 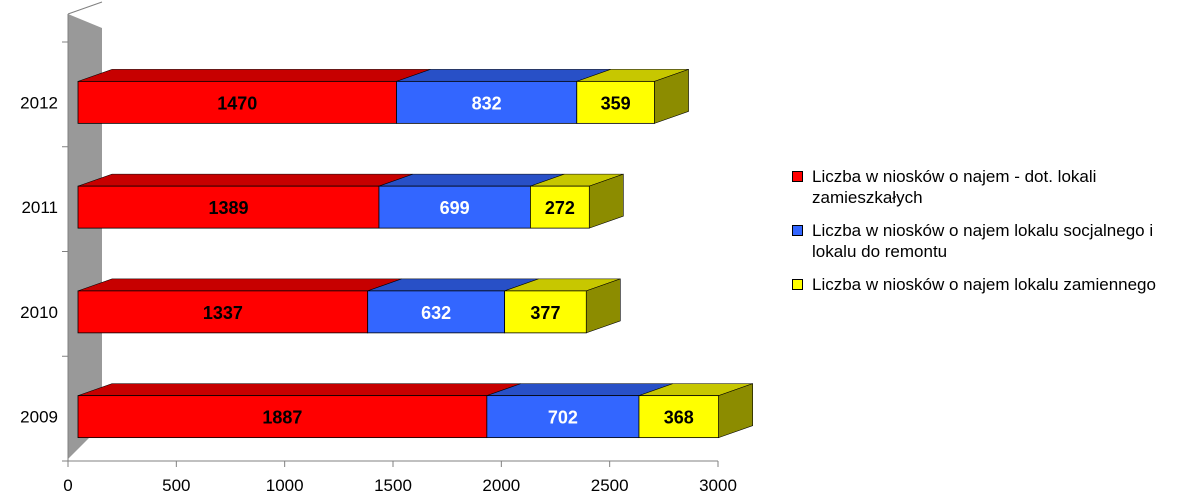 I want to click on category-label: 2012, so click(x=39, y=102).